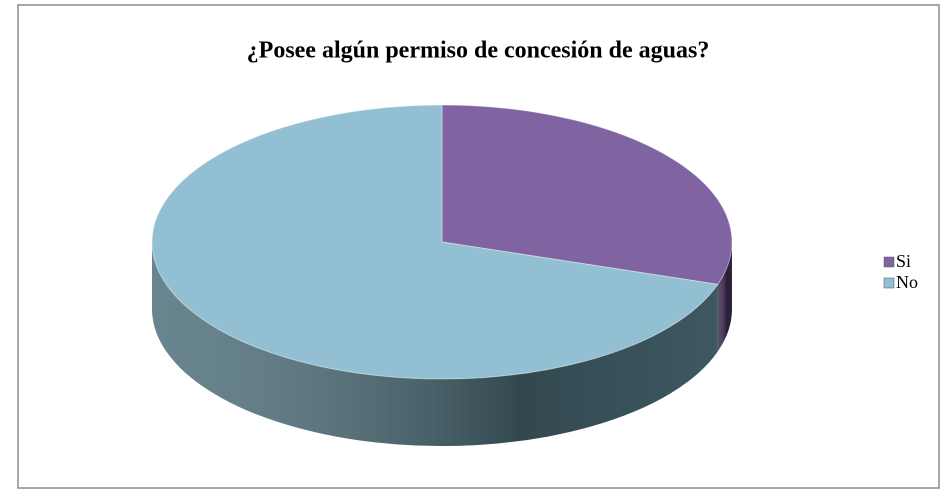  Describe the element at coordinates (587, 194) in the screenshot. I see `slice` at that location.